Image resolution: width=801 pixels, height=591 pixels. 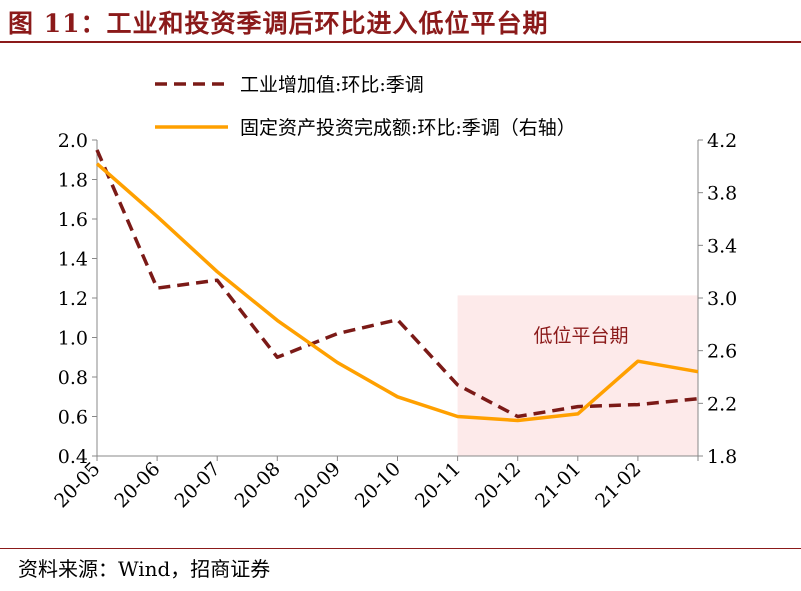 What do you see at coordinates (722, 404) in the screenshot?
I see `y-right-tick-label: 2.2` at bounding box center [722, 404].